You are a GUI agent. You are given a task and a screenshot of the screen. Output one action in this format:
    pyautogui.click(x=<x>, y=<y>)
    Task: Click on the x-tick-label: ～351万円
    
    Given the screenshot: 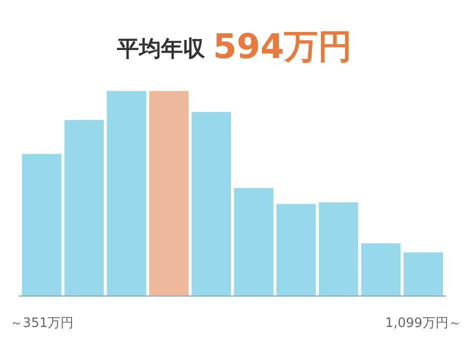 What is the action you would take?
    pyautogui.click(x=42, y=323)
    